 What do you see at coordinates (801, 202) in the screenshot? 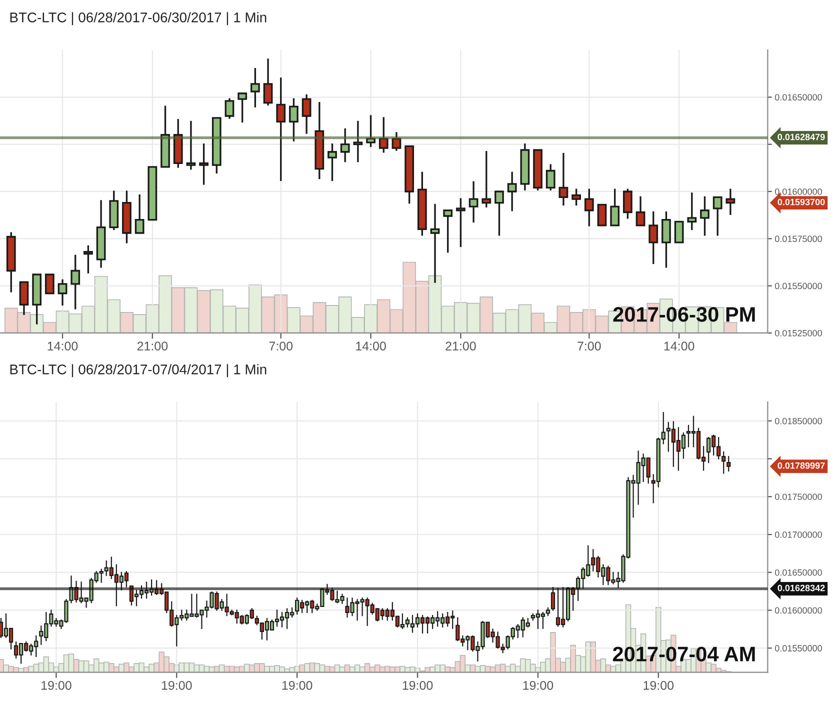
I see `text: 0.01593700` at bounding box center [801, 202].